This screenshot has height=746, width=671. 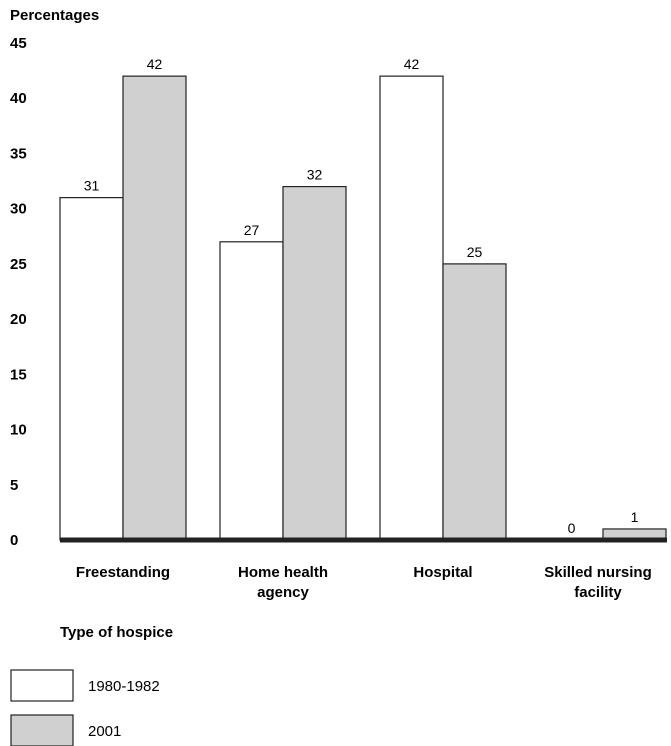 What do you see at coordinates (315, 175) in the screenshot?
I see `data-label: 32` at bounding box center [315, 175].